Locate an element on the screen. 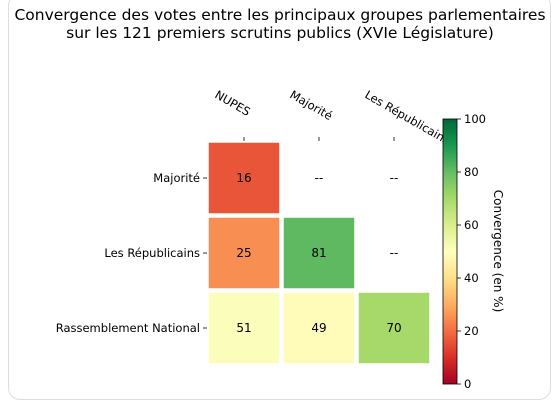  y-tick-label: Rassemblement National is located at coordinates (128, 328).